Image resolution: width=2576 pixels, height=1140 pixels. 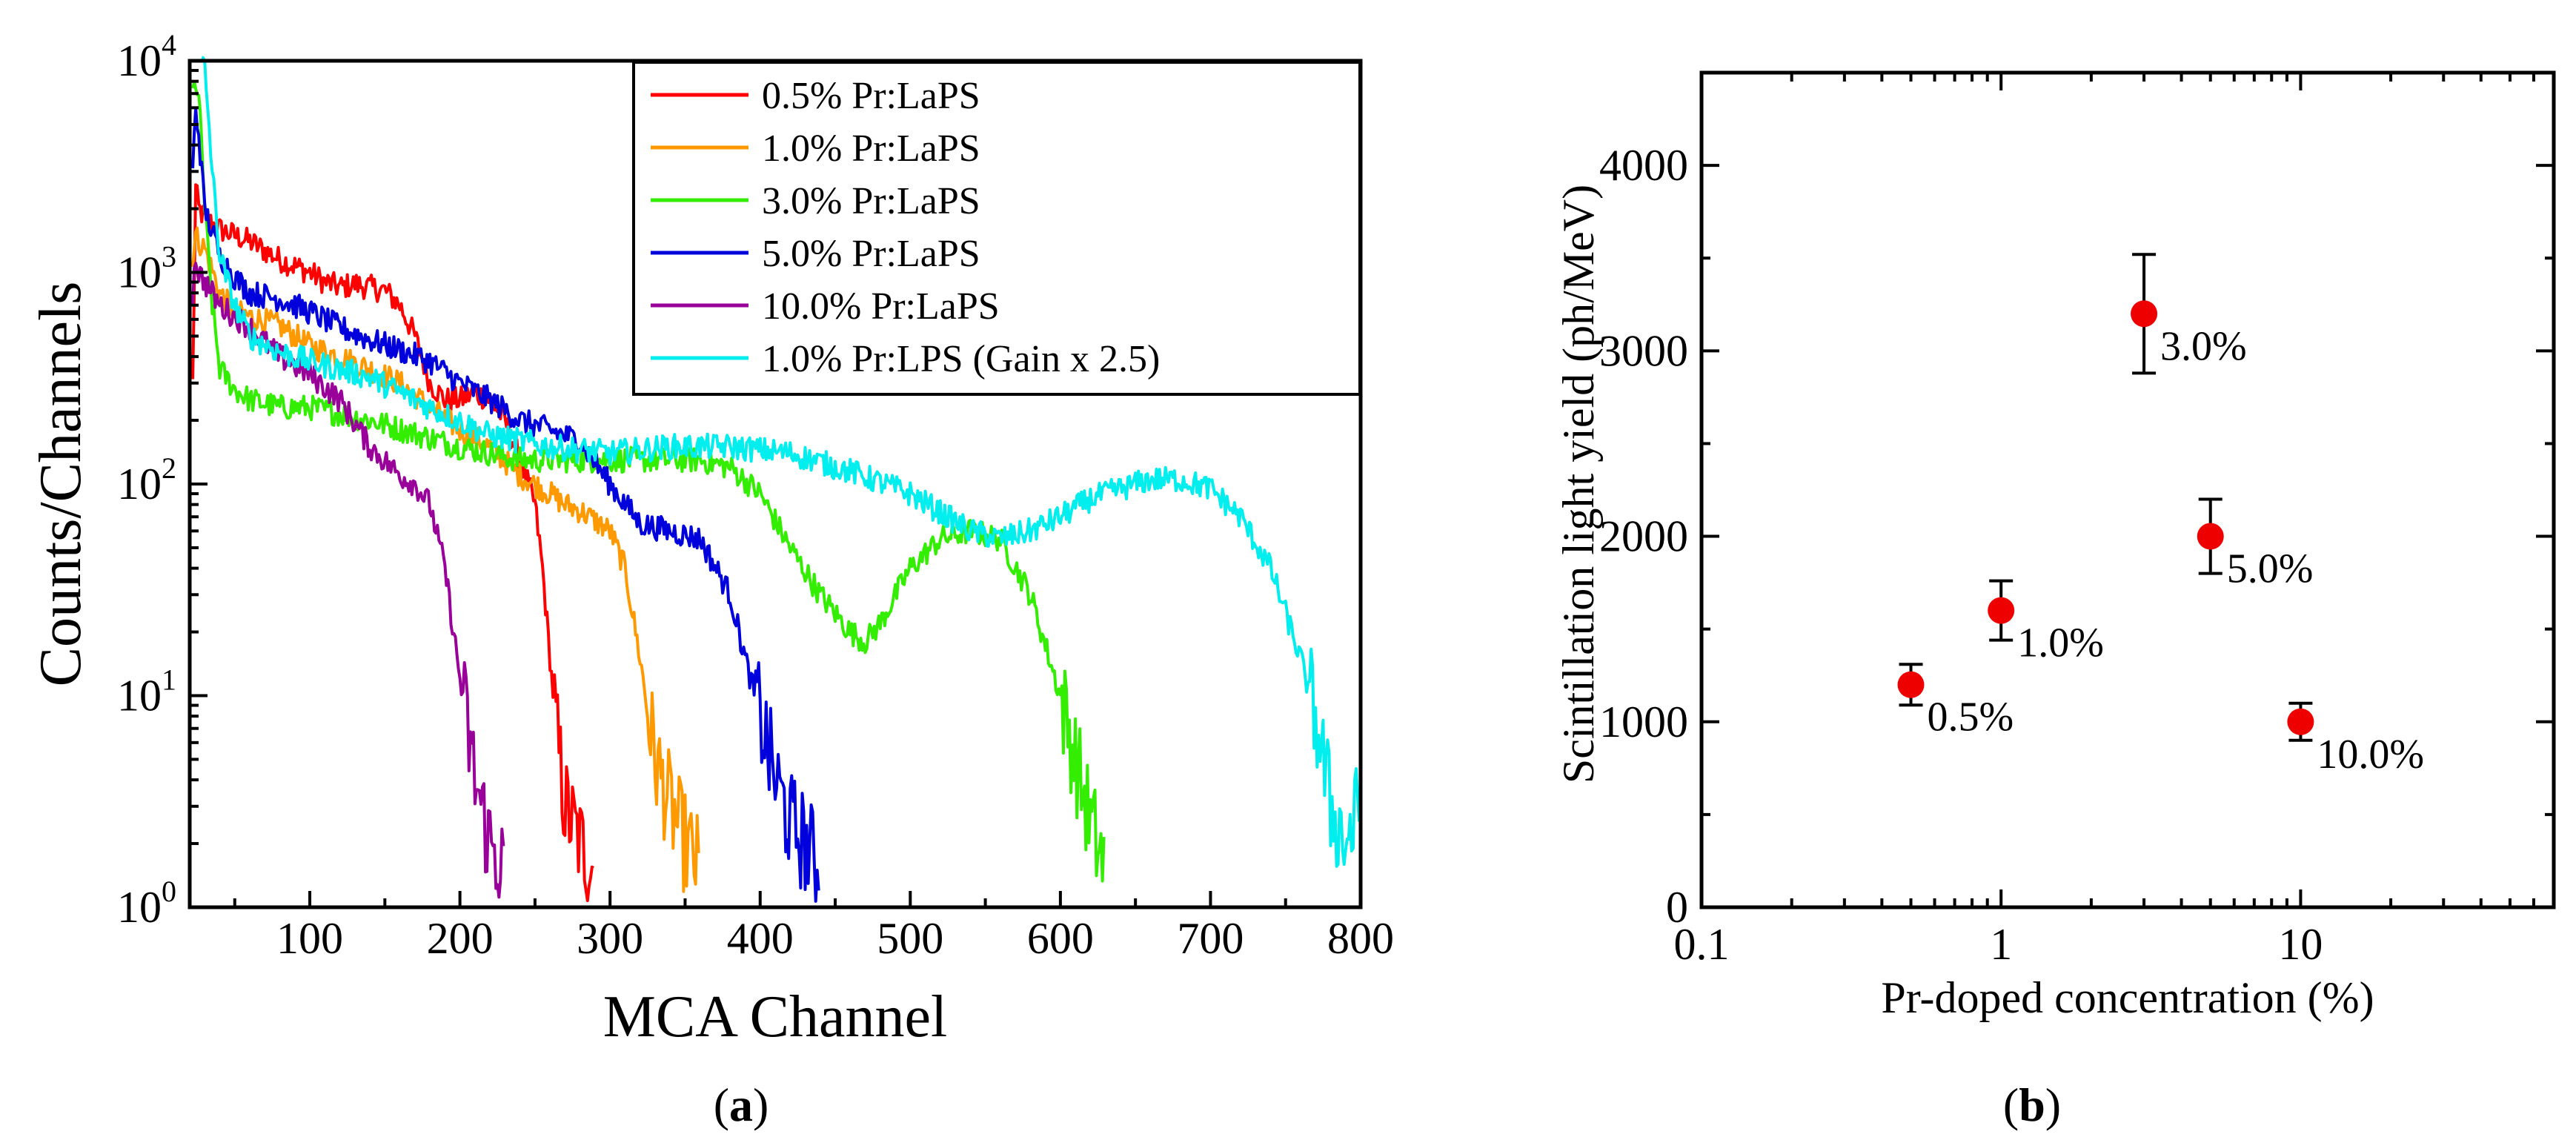 I want to click on spectrum-legend-label: 3.0% Pr:LaPS, so click(x=871, y=201).